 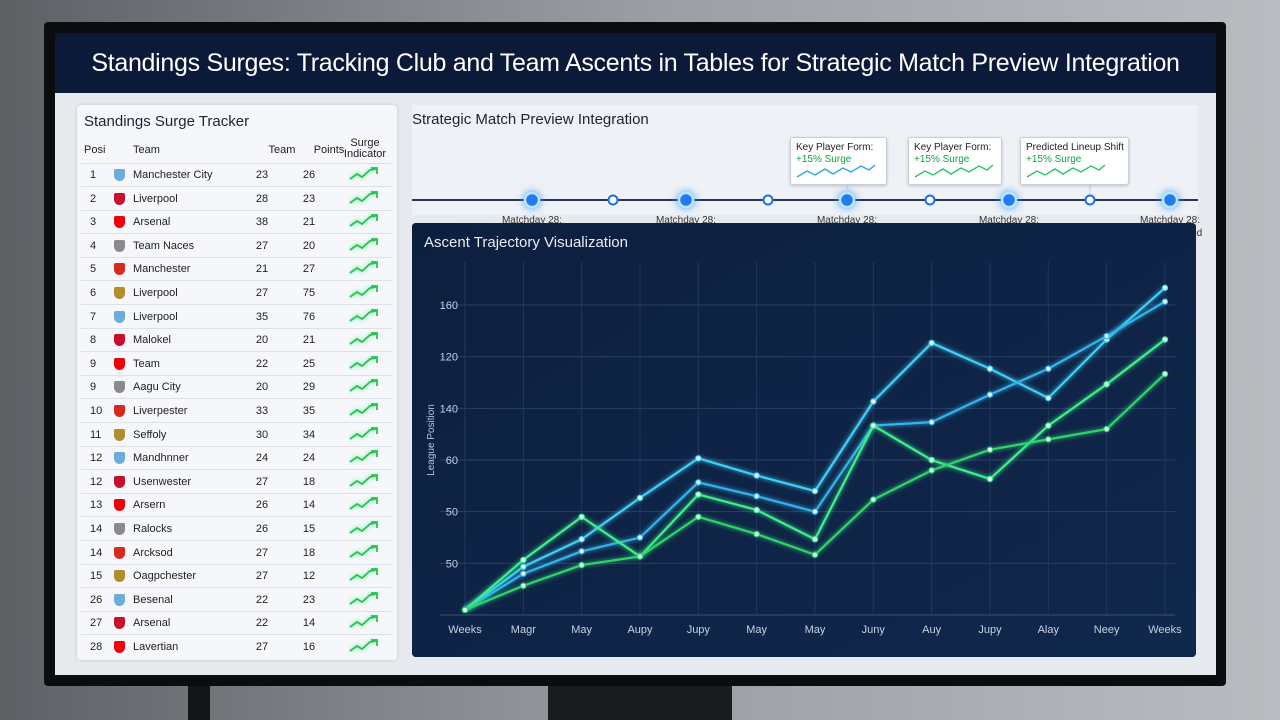 I want to click on y-tick-label: 120, so click(x=449, y=358).